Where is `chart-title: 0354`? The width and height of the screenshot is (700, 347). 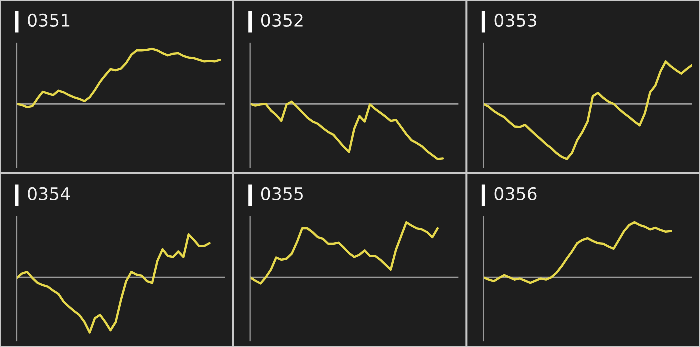 chart-title: 0354 is located at coordinates (49, 194).